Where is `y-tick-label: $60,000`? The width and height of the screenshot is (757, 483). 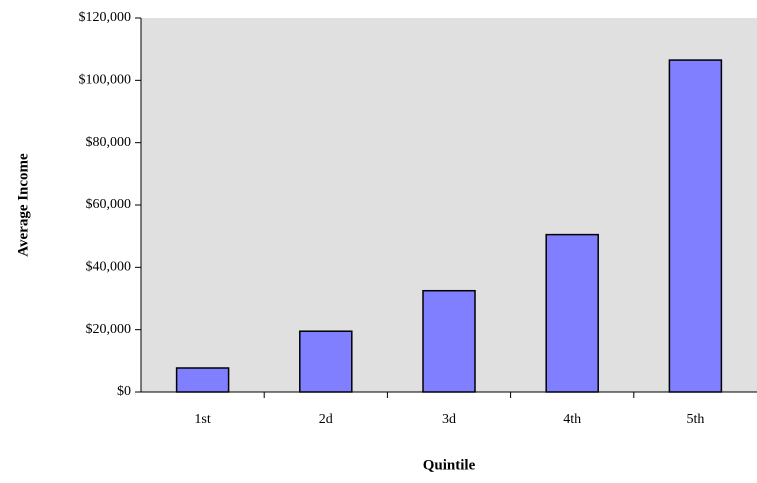 y-tick-label: $60,000 is located at coordinates (109, 204).